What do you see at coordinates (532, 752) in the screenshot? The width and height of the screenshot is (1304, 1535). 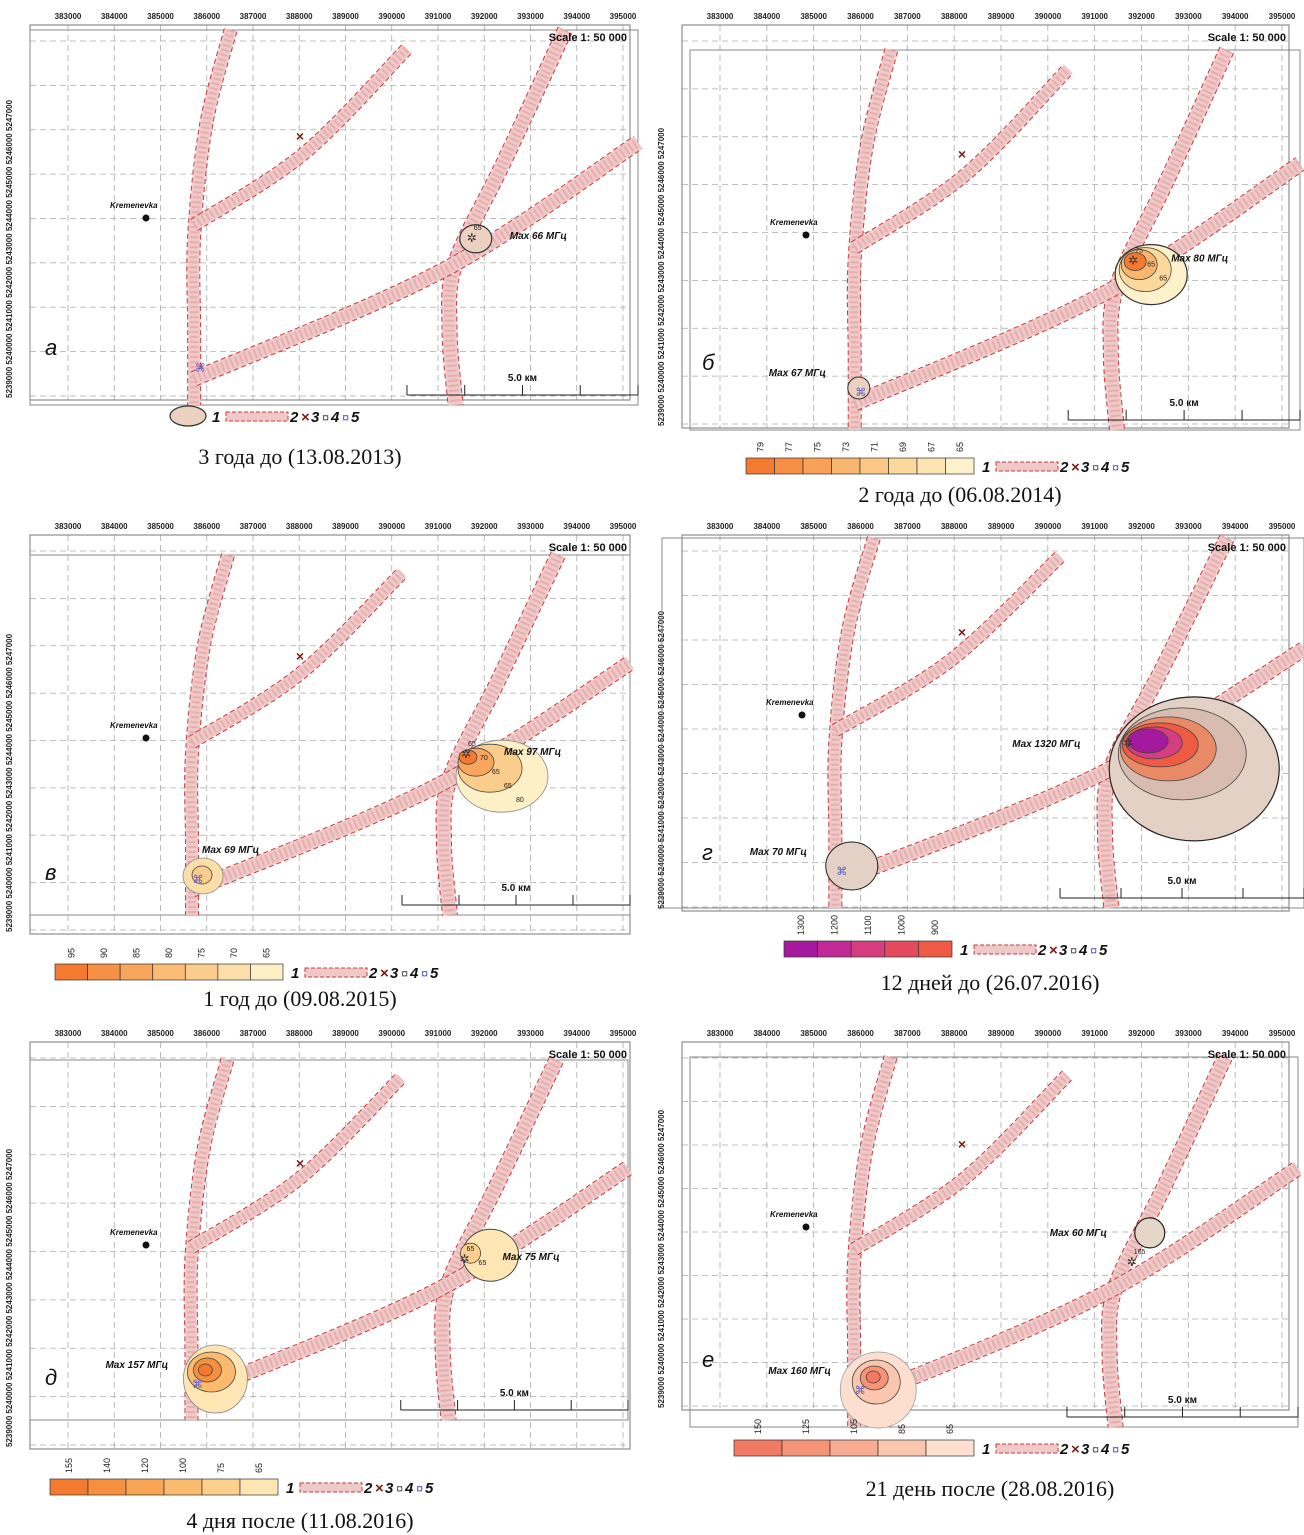 I see `label-max-east: Max 97 МГц` at bounding box center [532, 752].